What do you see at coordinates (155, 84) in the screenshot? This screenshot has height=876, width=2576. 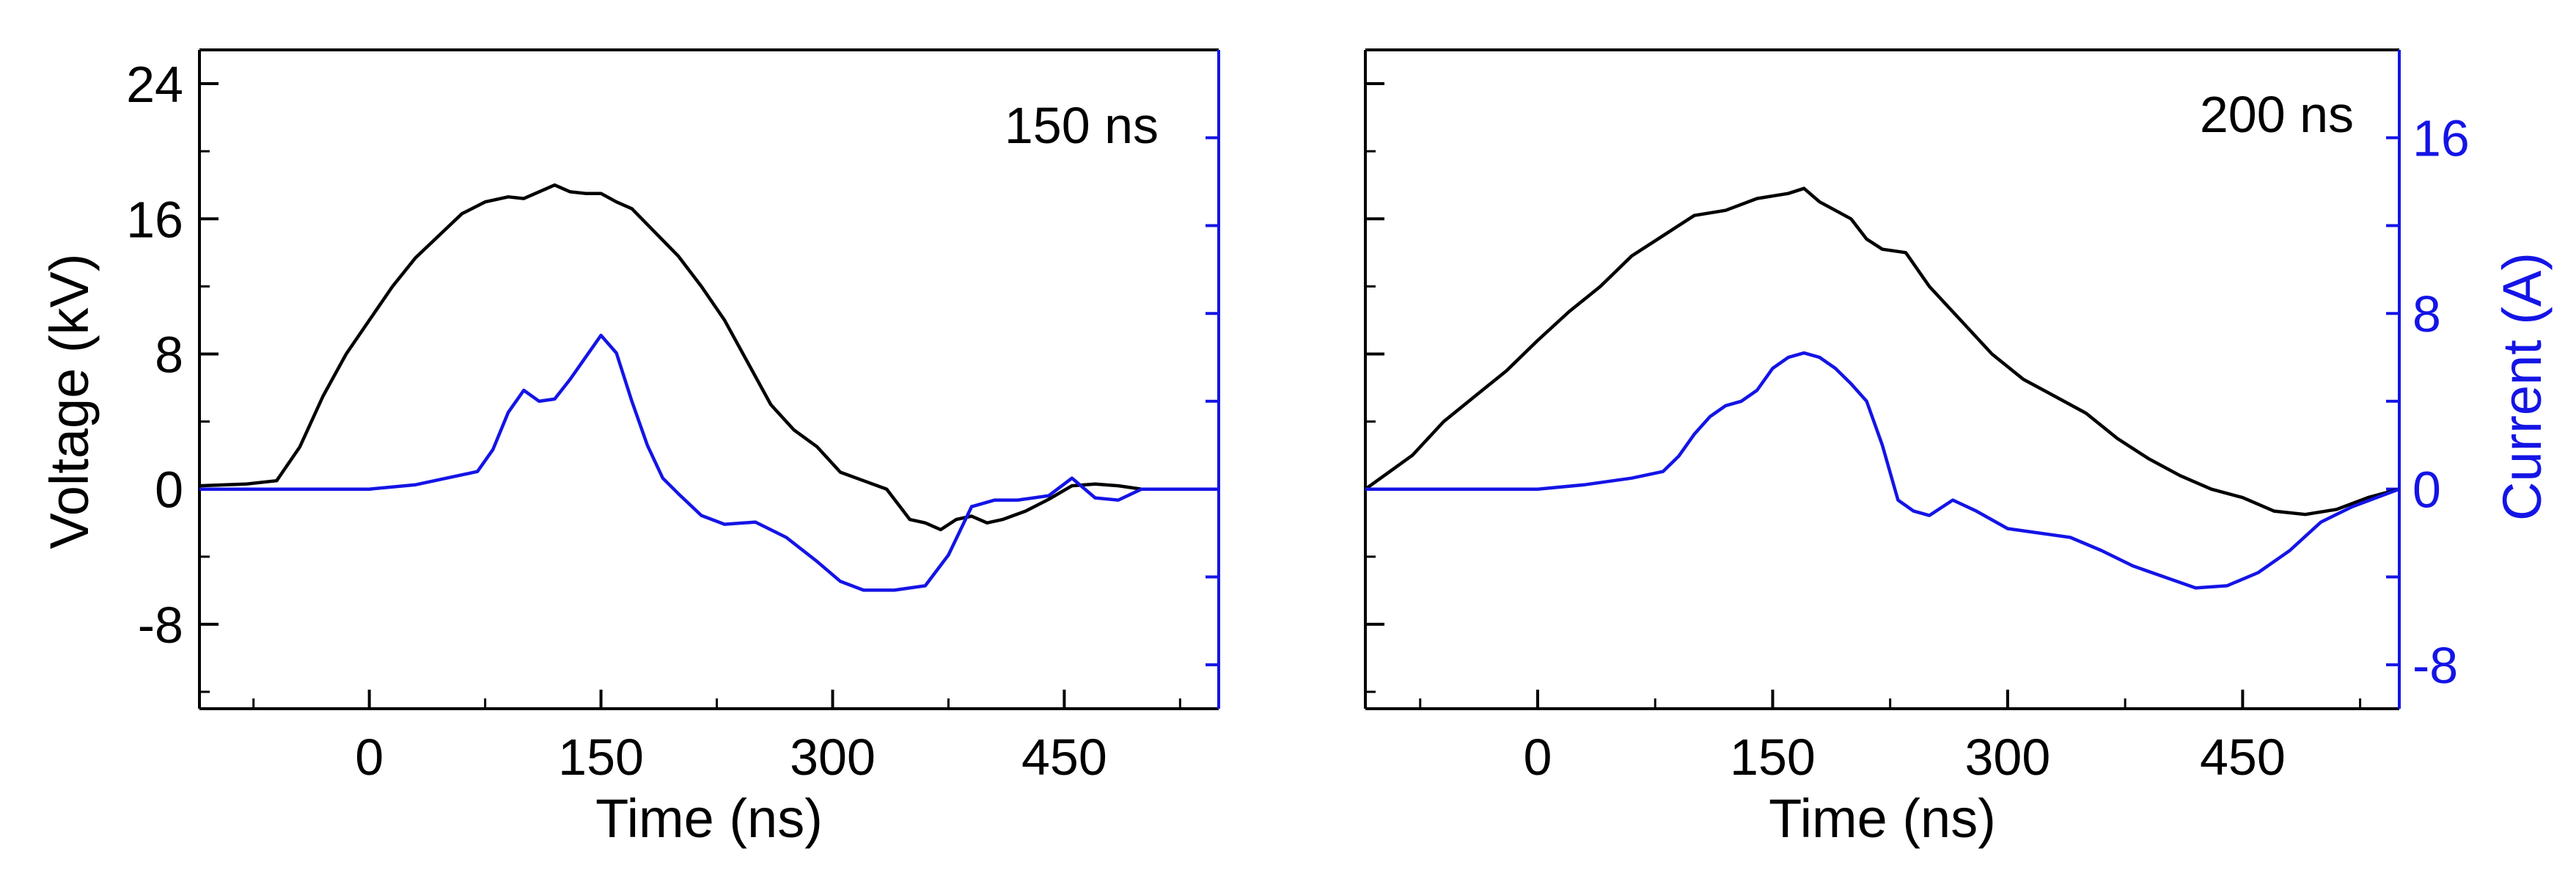 I see `y-left-tick-label: 24` at bounding box center [155, 84].